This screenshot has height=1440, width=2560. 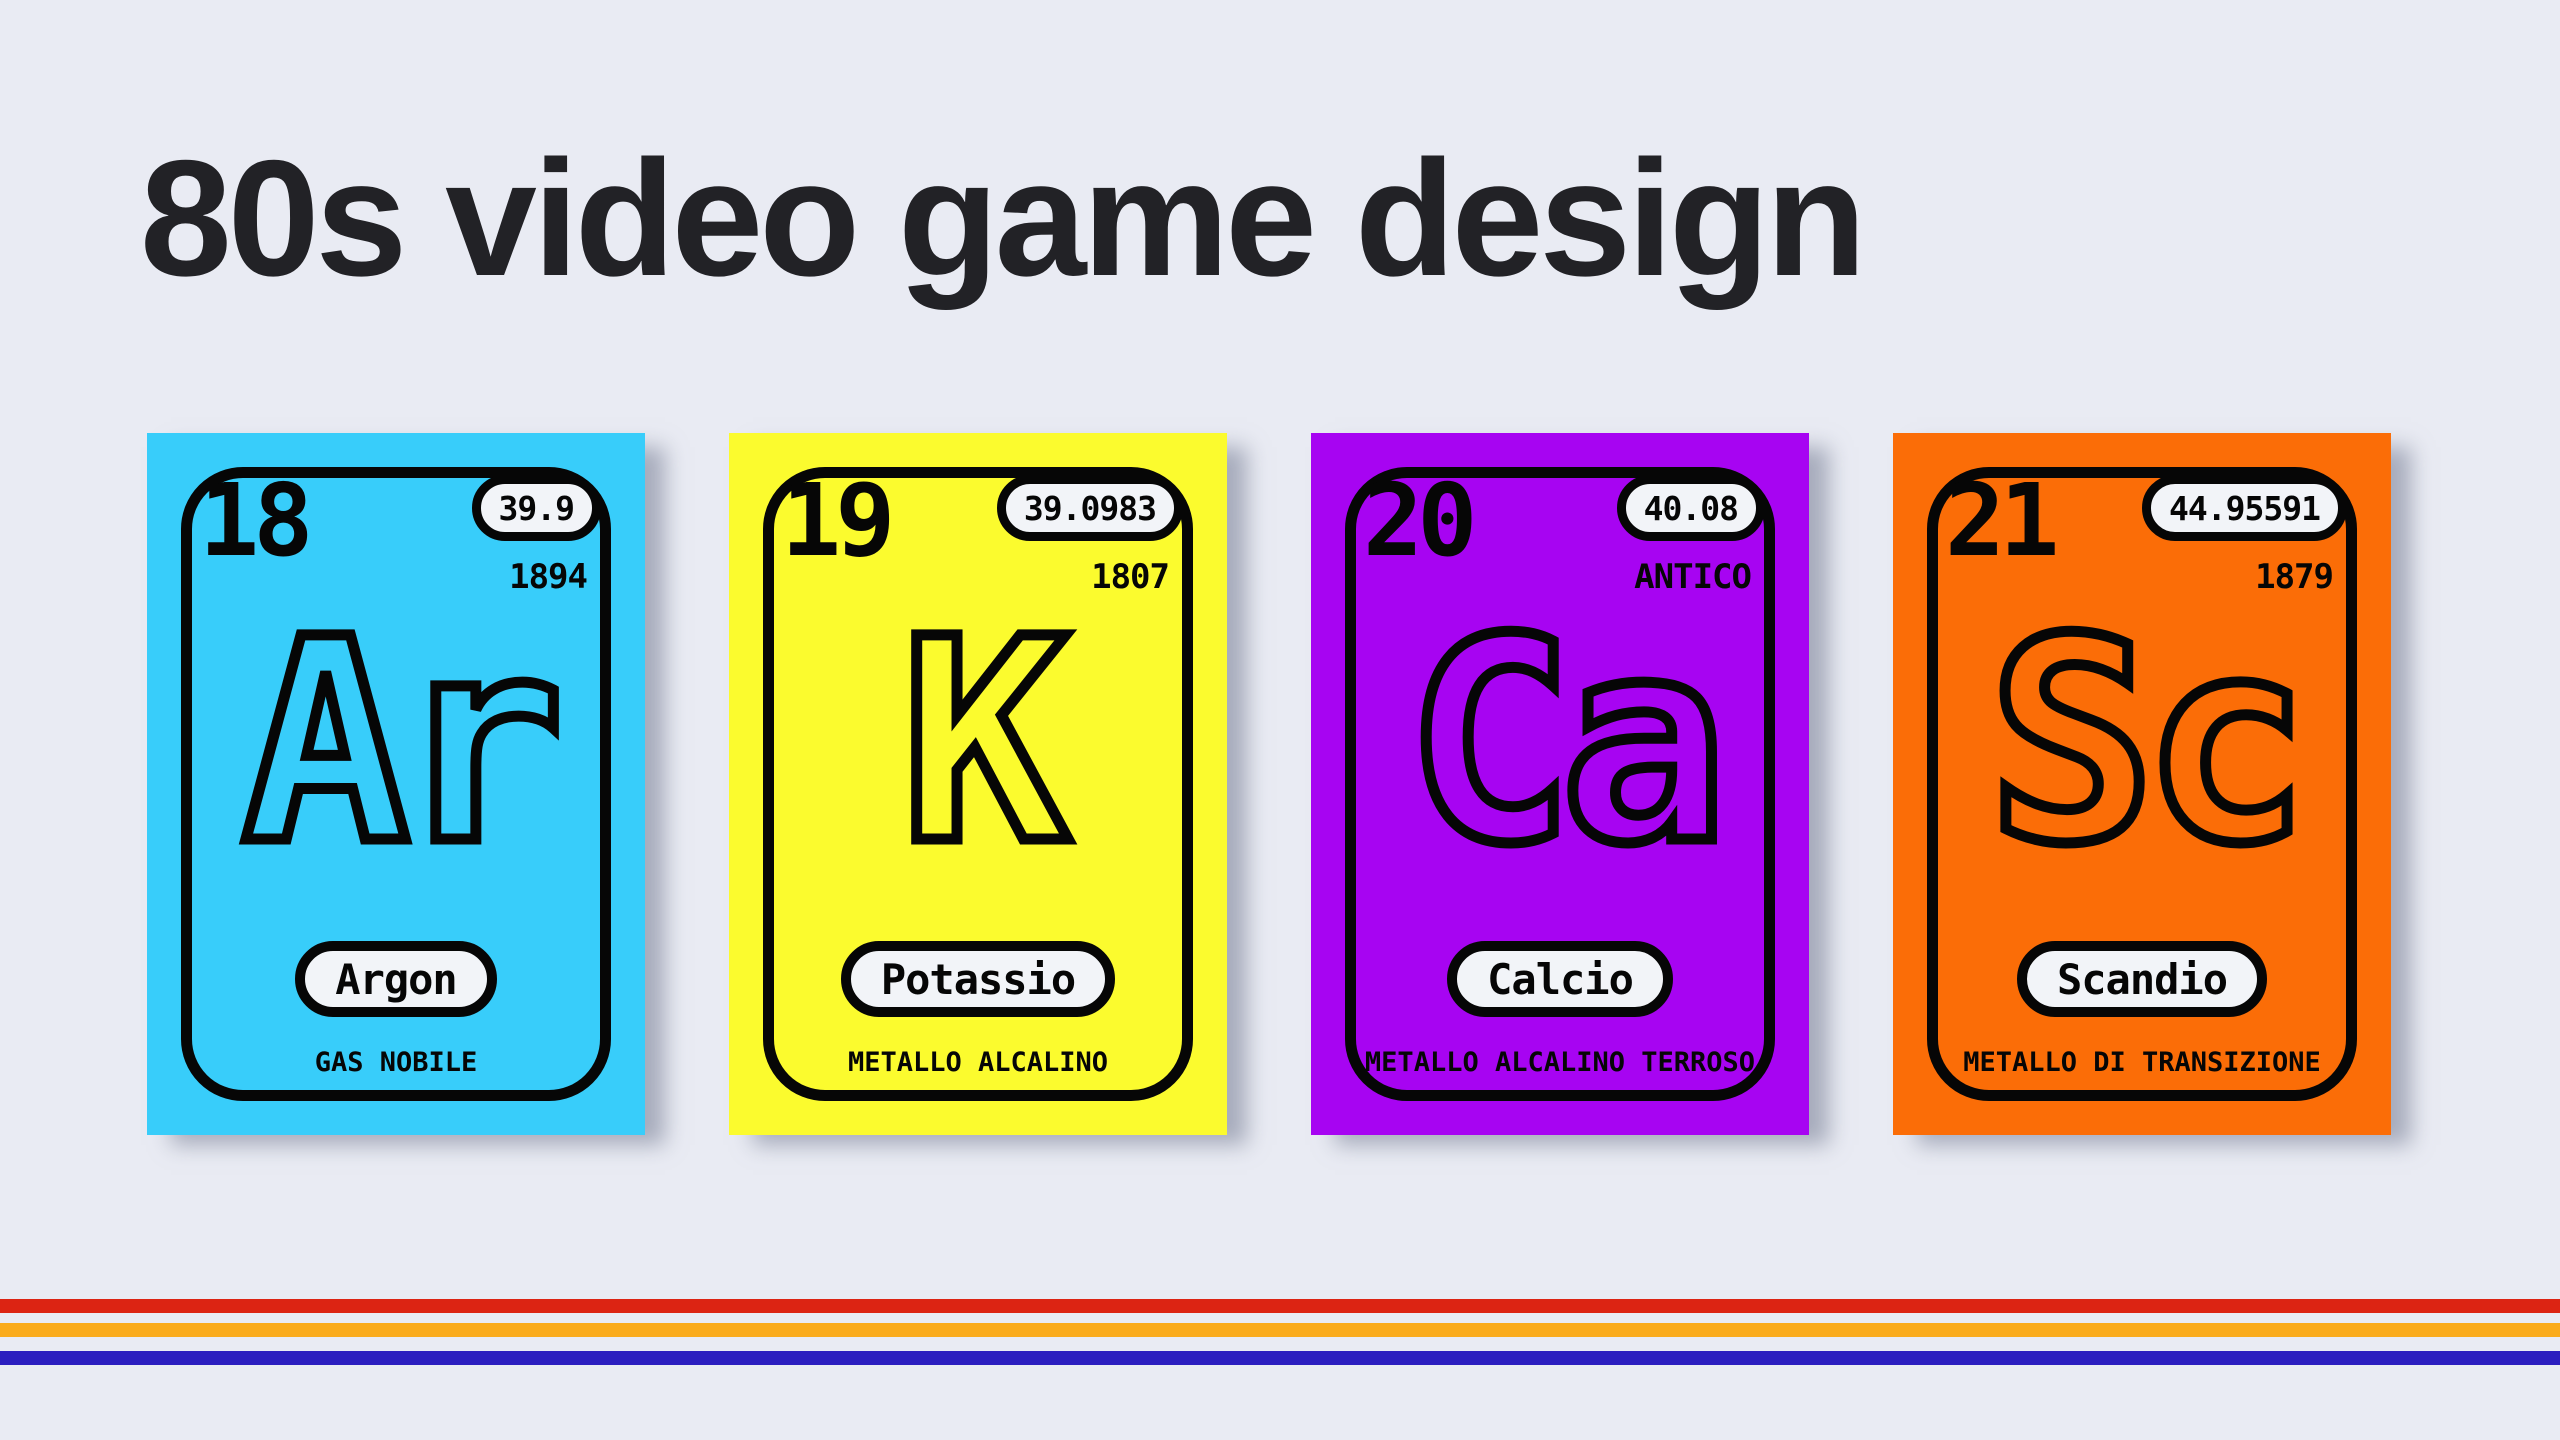 What do you see at coordinates (985, 743) in the screenshot?
I see `element-symbol: K` at bounding box center [985, 743].